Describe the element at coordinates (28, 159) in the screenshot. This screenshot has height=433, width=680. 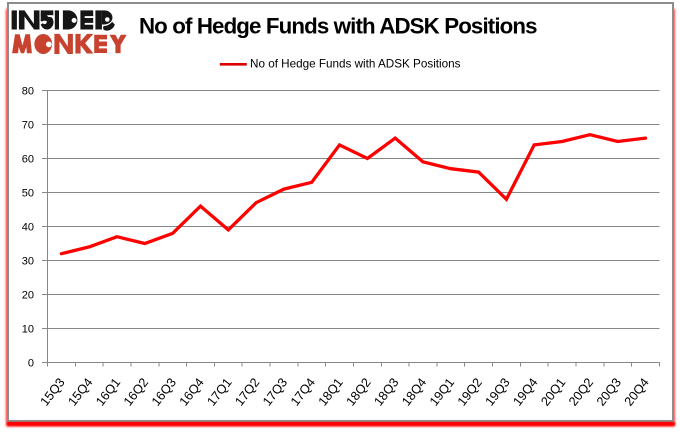
I see `svg-text: 60` at that location.